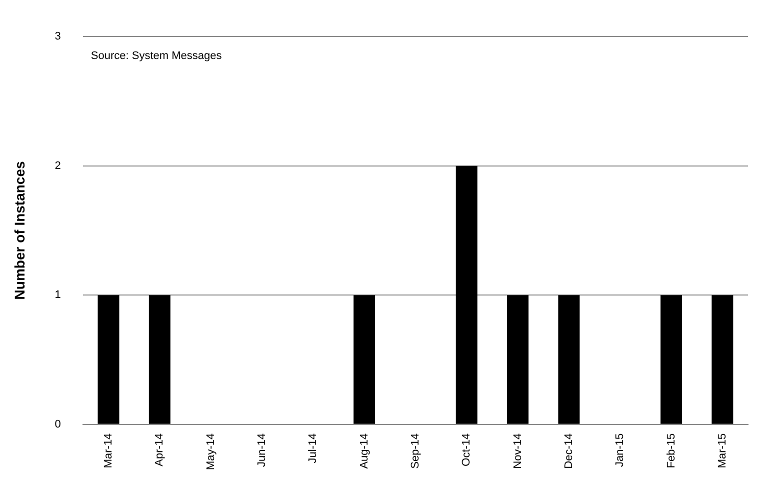 This screenshot has height=481, width=760. I want to click on y-tick-label: 3, so click(57, 36).